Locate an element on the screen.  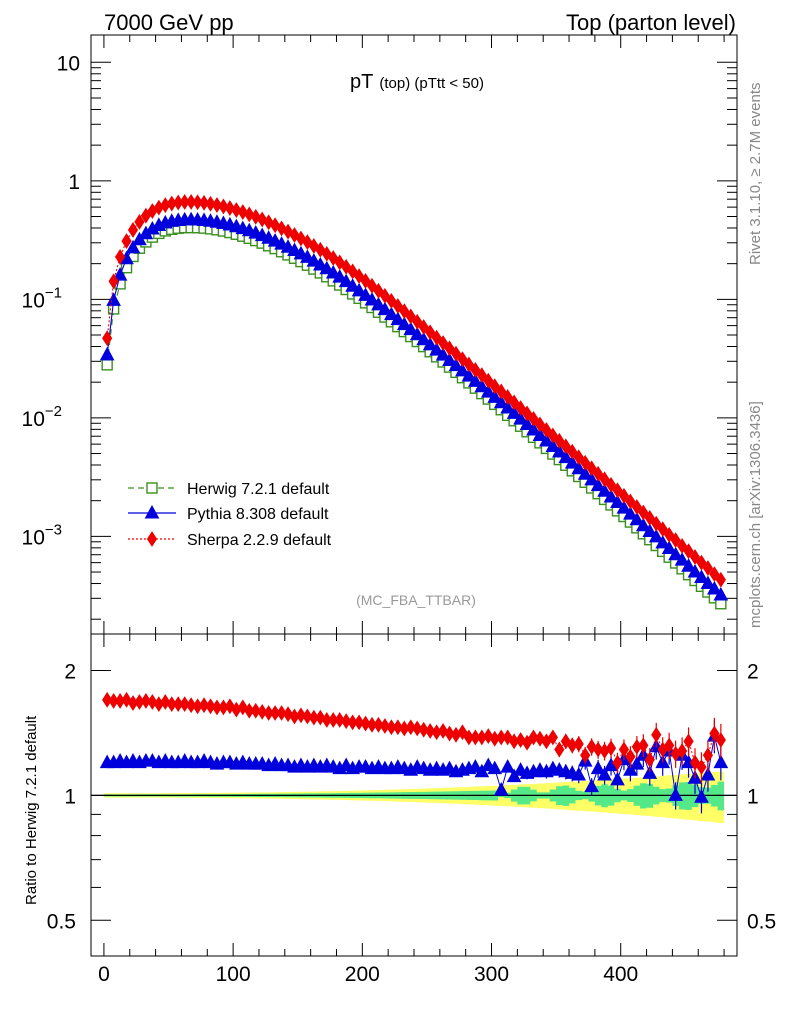
ratio-series is located at coordinates (414, 752).